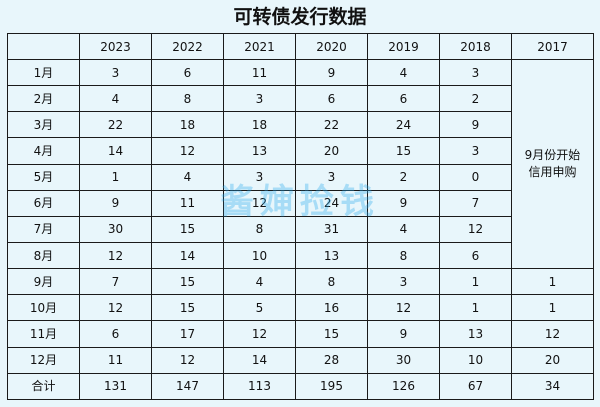  Describe the element at coordinates (43, 72) in the screenshot. I see `month-label: 1月` at that location.